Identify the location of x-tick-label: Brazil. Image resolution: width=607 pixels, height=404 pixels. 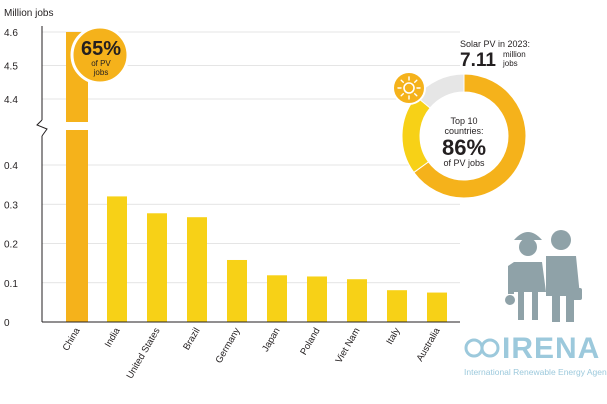
(191, 339).